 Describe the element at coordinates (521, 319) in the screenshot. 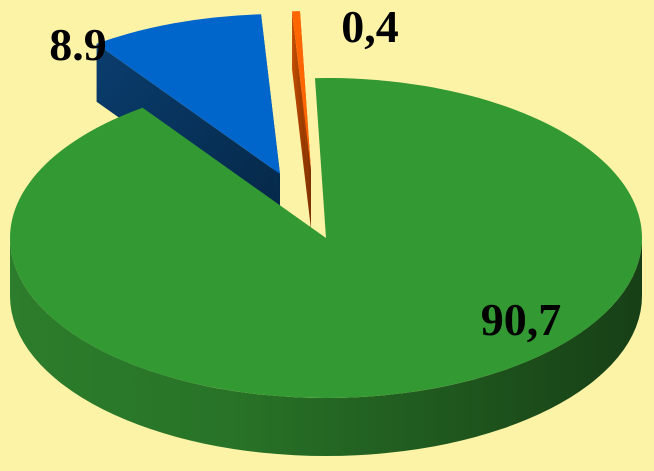

I see `slice-label-large: 90,7` at that location.